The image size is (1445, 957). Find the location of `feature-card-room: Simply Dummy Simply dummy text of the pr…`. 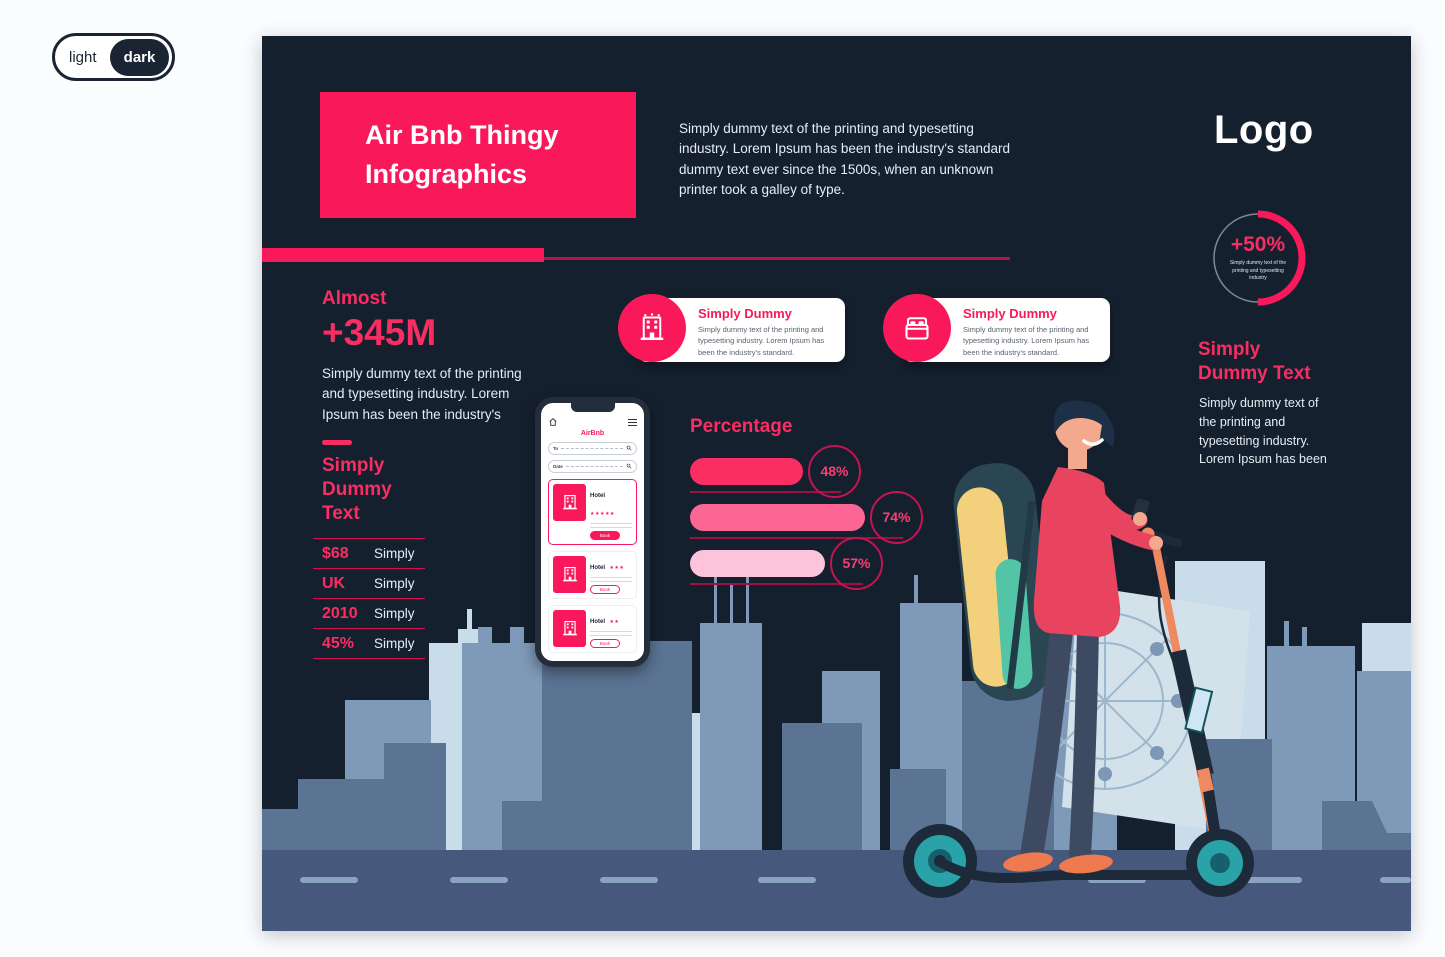

feature-card-room: Simply Dummy Simply dummy text of the pr… is located at coordinates (999, 330).